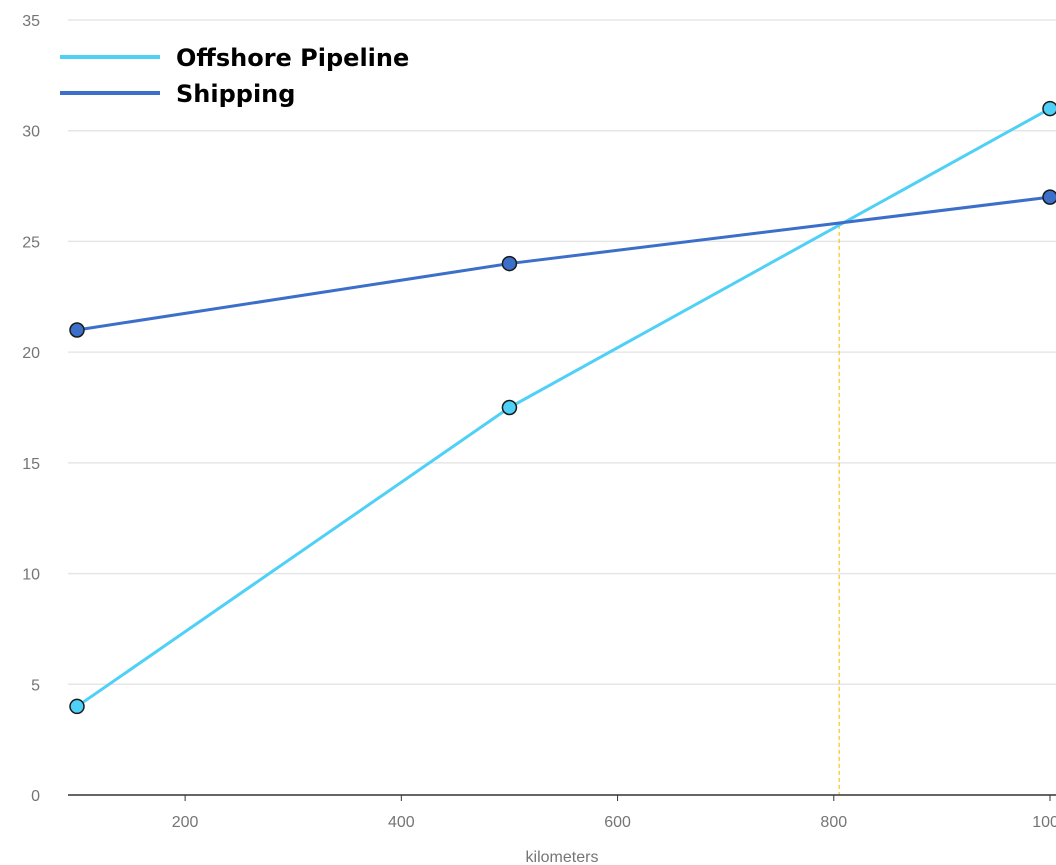  What do you see at coordinates (562, 812) in the screenshot?
I see `x-axis: 200 400 600 800 1000` at bounding box center [562, 812].